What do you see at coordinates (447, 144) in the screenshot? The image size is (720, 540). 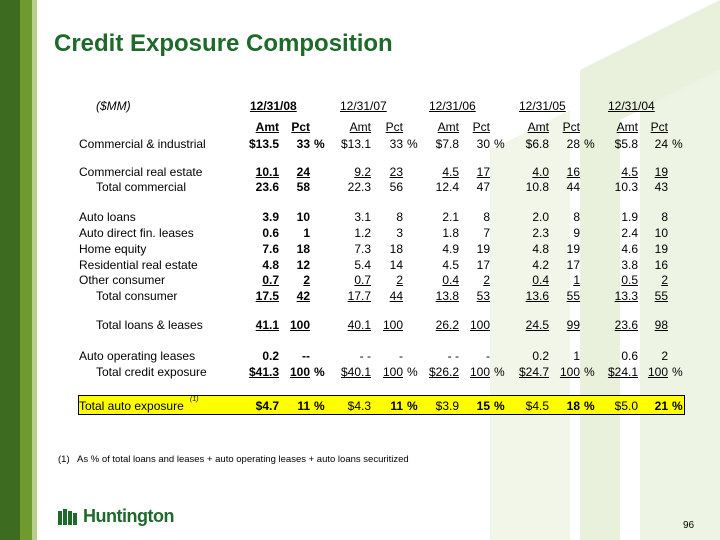 I see `amt-cell: $7.8` at bounding box center [447, 144].